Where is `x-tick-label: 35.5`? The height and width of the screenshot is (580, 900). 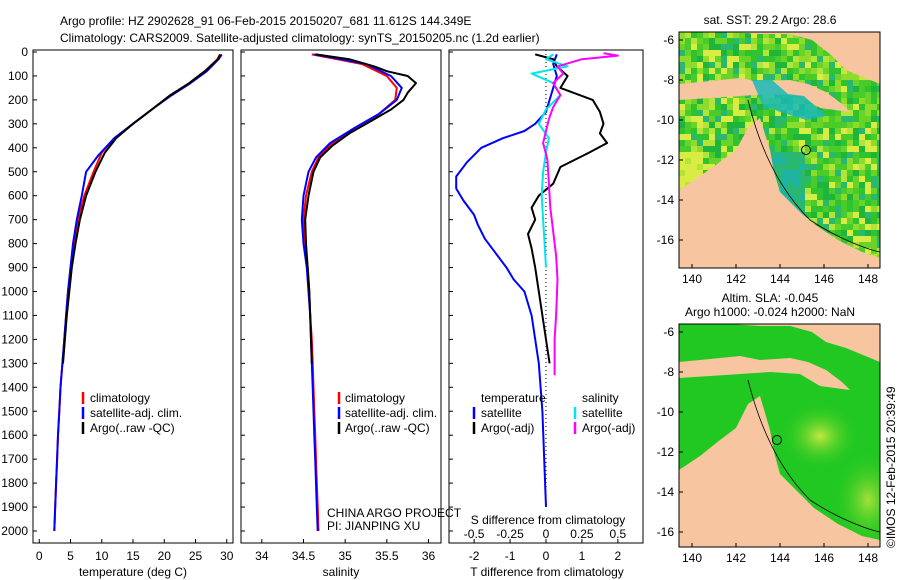 x-tick-label: 35.5 is located at coordinates (387, 556).